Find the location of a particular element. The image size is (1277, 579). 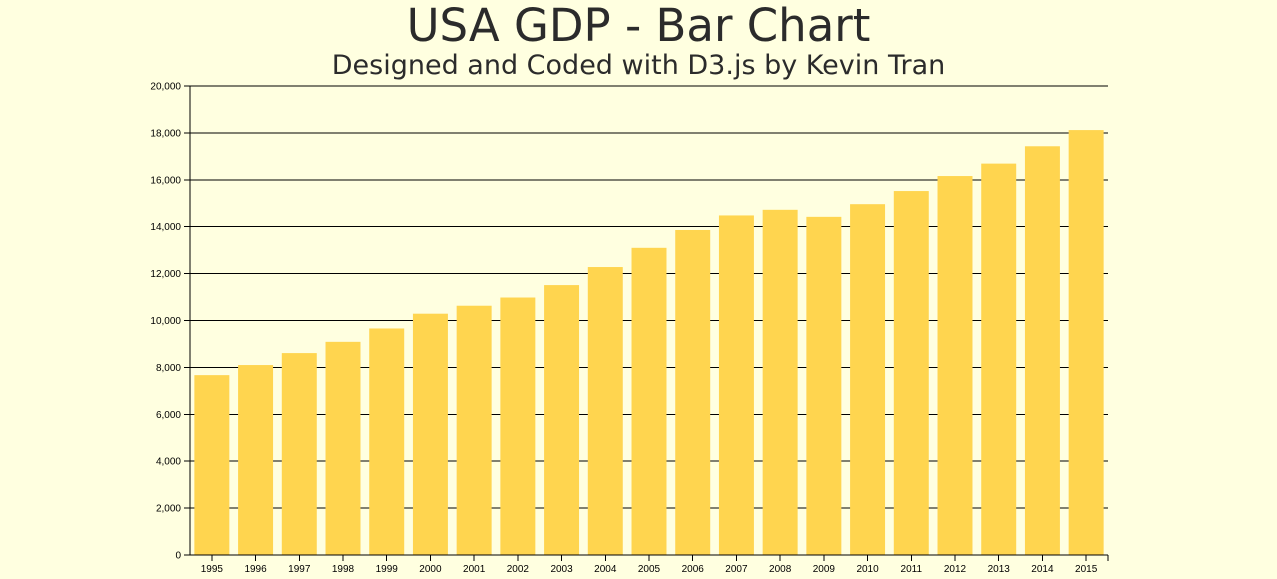

bar-2008 is located at coordinates (780, 382).